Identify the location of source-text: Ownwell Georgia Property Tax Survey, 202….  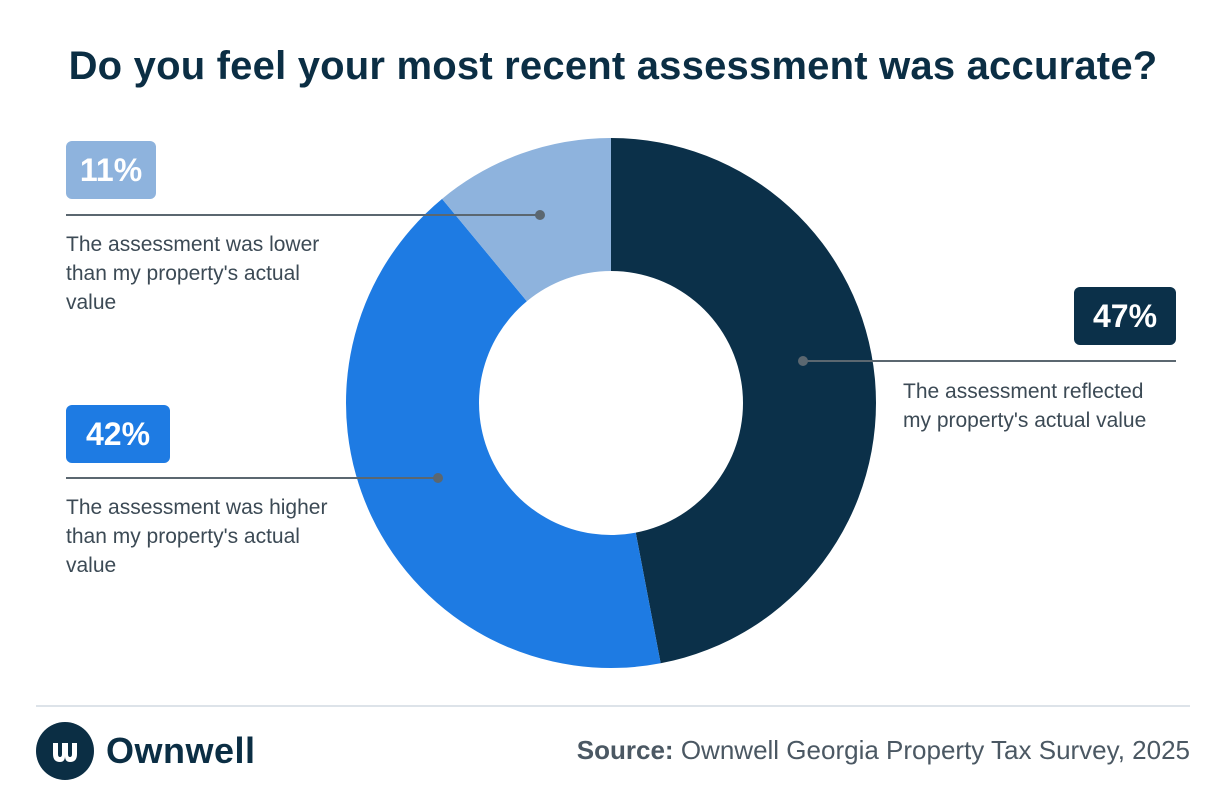
(935, 750).